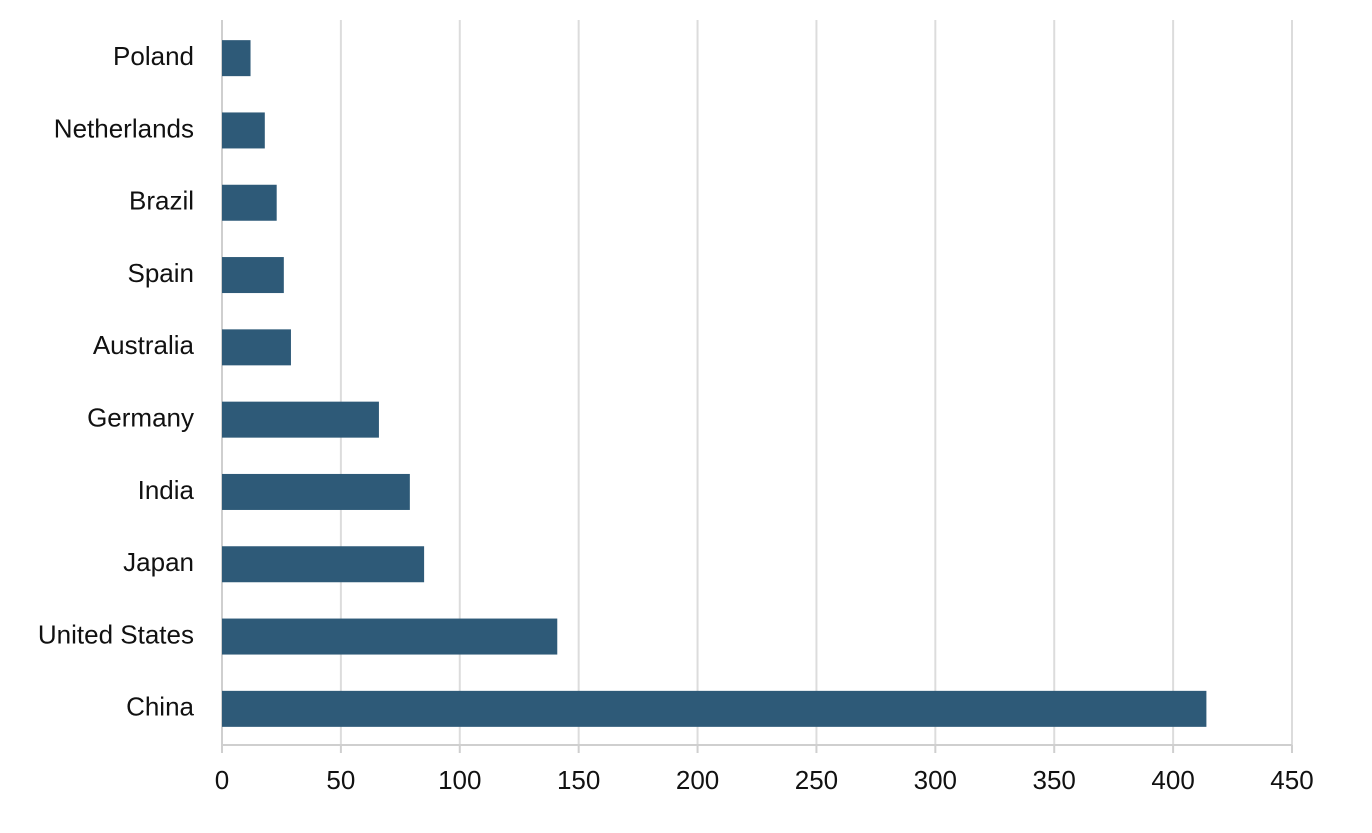 The height and width of the screenshot is (833, 1372). I want to click on y-tick-label: Spain, so click(161, 273).